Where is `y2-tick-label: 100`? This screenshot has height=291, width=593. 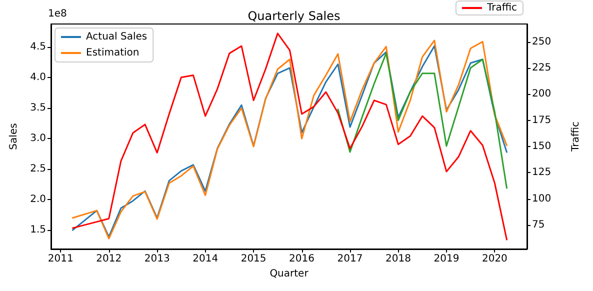 y2-tick-label: 100 is located at coordinates (542, 198).